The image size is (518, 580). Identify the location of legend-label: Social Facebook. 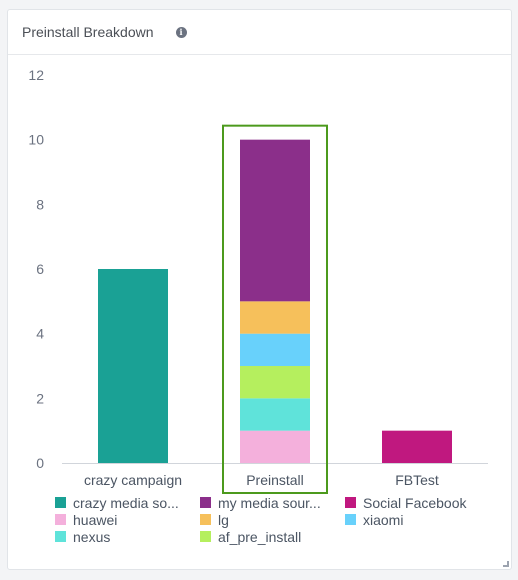
(415, 502).